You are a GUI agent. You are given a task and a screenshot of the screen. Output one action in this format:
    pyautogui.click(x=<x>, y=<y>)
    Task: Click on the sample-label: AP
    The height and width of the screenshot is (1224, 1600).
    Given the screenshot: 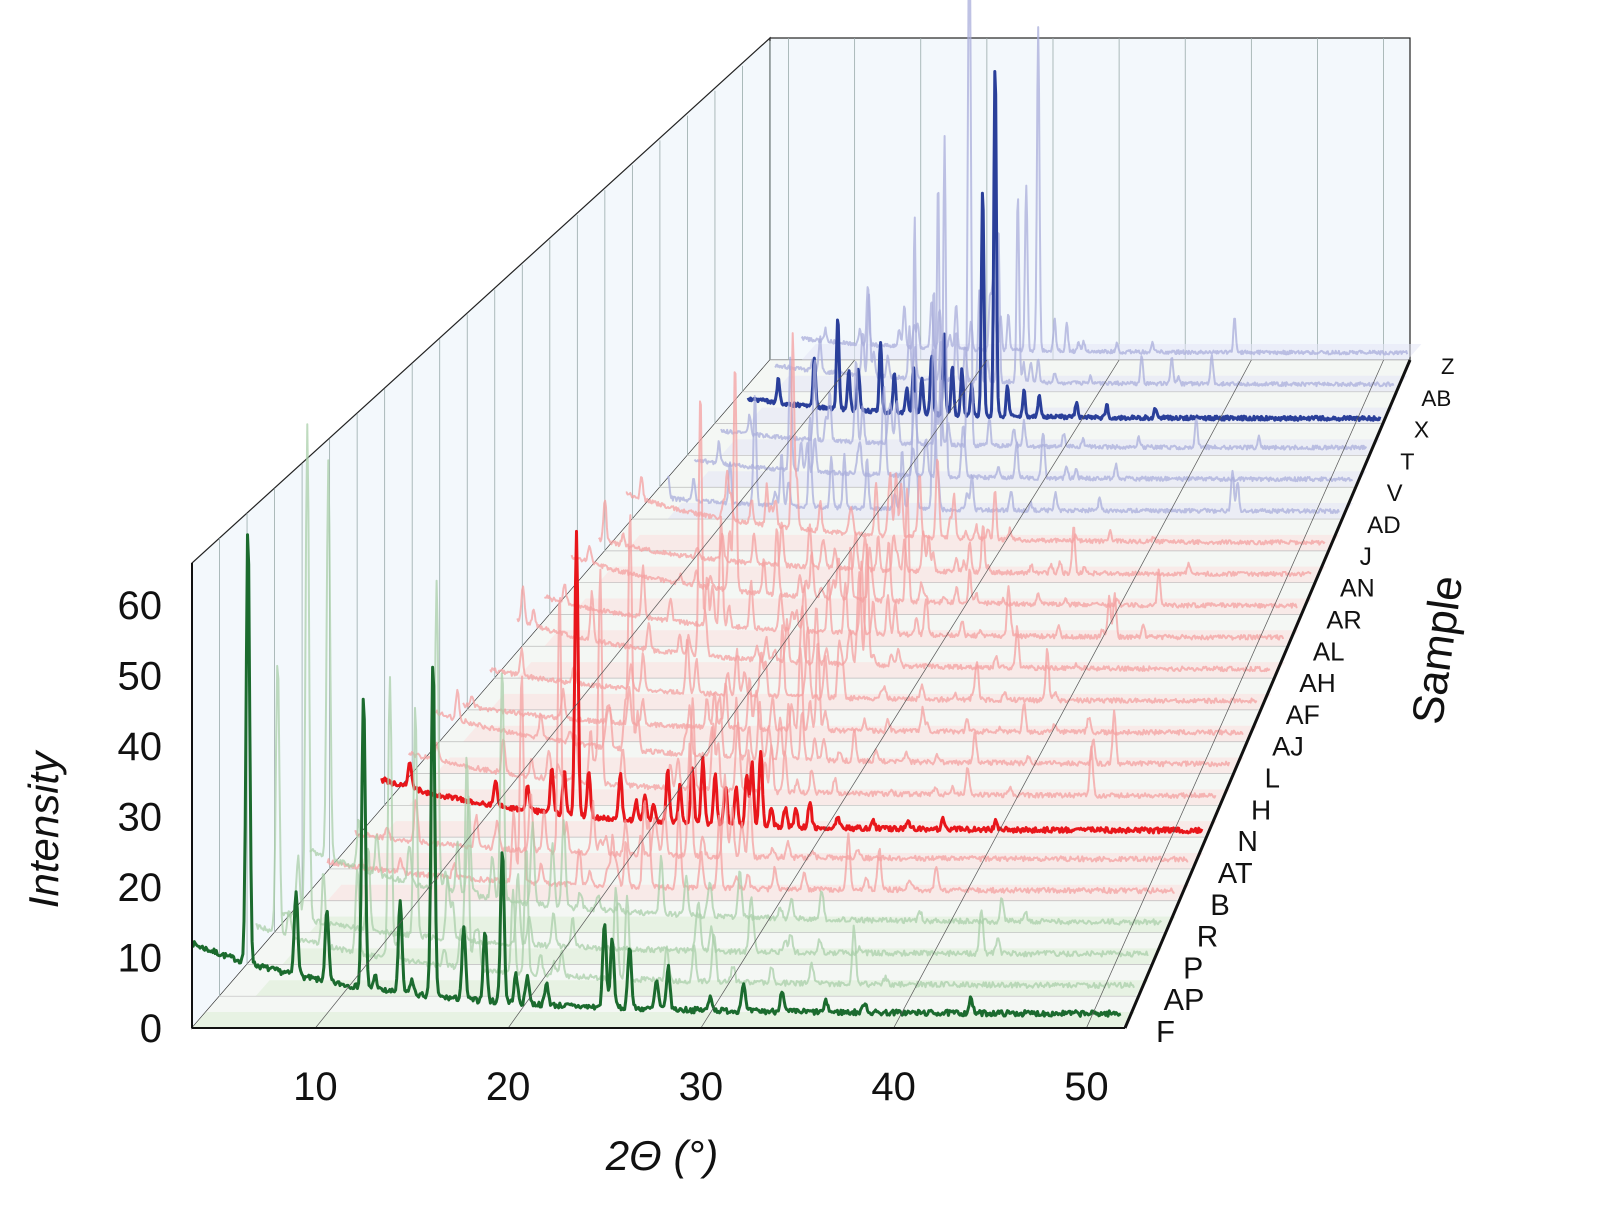 What is the action you would take?
    pyautogui.click(x=1184, y=1000)
    